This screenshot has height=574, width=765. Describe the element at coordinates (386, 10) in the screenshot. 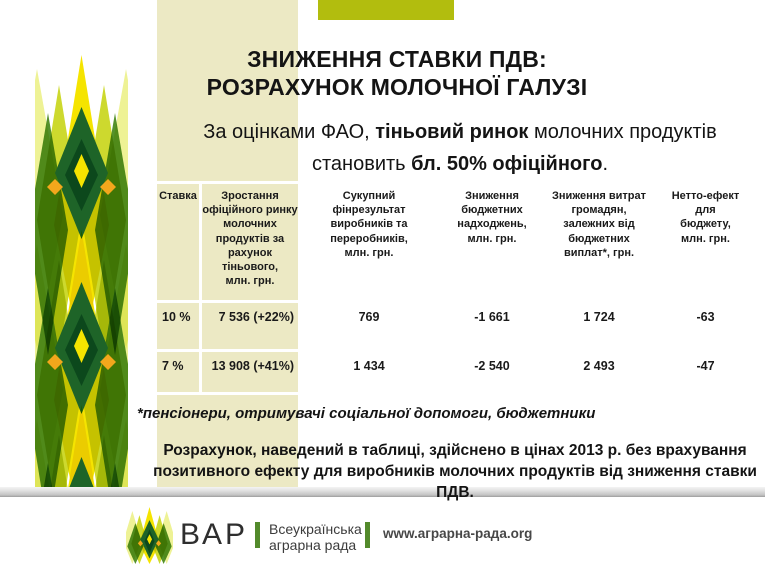

I see `accent-bar` at that location.